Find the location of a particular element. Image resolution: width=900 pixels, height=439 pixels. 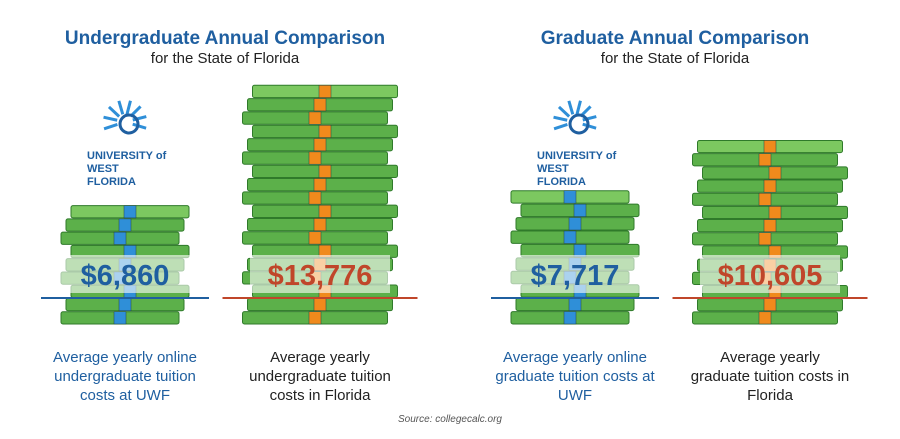

value-label: $13,776 is located at coordinates (320, 276).